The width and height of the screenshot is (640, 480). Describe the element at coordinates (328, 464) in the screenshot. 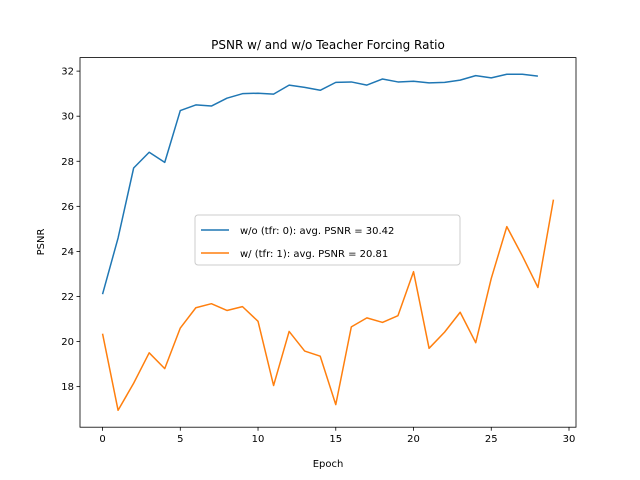

I see `x-axis-label: Epoch` at that location.